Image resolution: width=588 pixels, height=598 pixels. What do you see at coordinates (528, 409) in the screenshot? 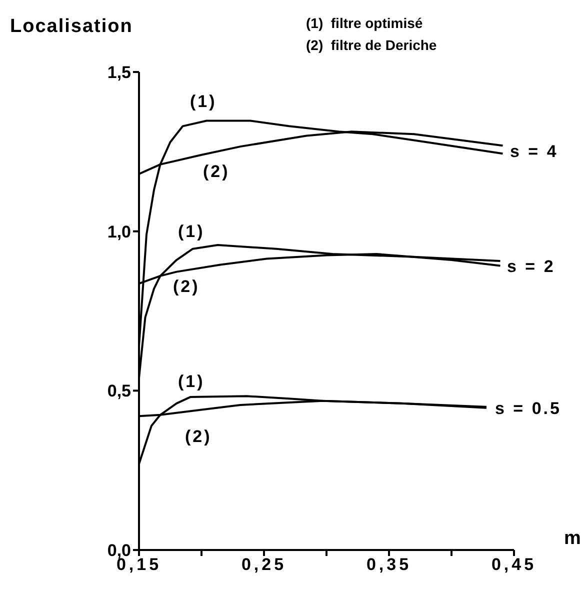
I see `annotation: s = 0.5` at bounding box center [528, 409].